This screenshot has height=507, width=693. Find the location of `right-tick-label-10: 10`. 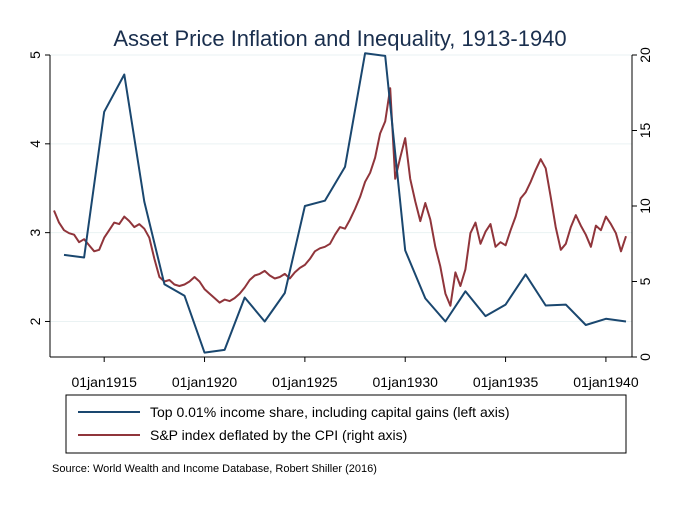

right-tick-label-10: 10 is located at coordinates (645, 206).